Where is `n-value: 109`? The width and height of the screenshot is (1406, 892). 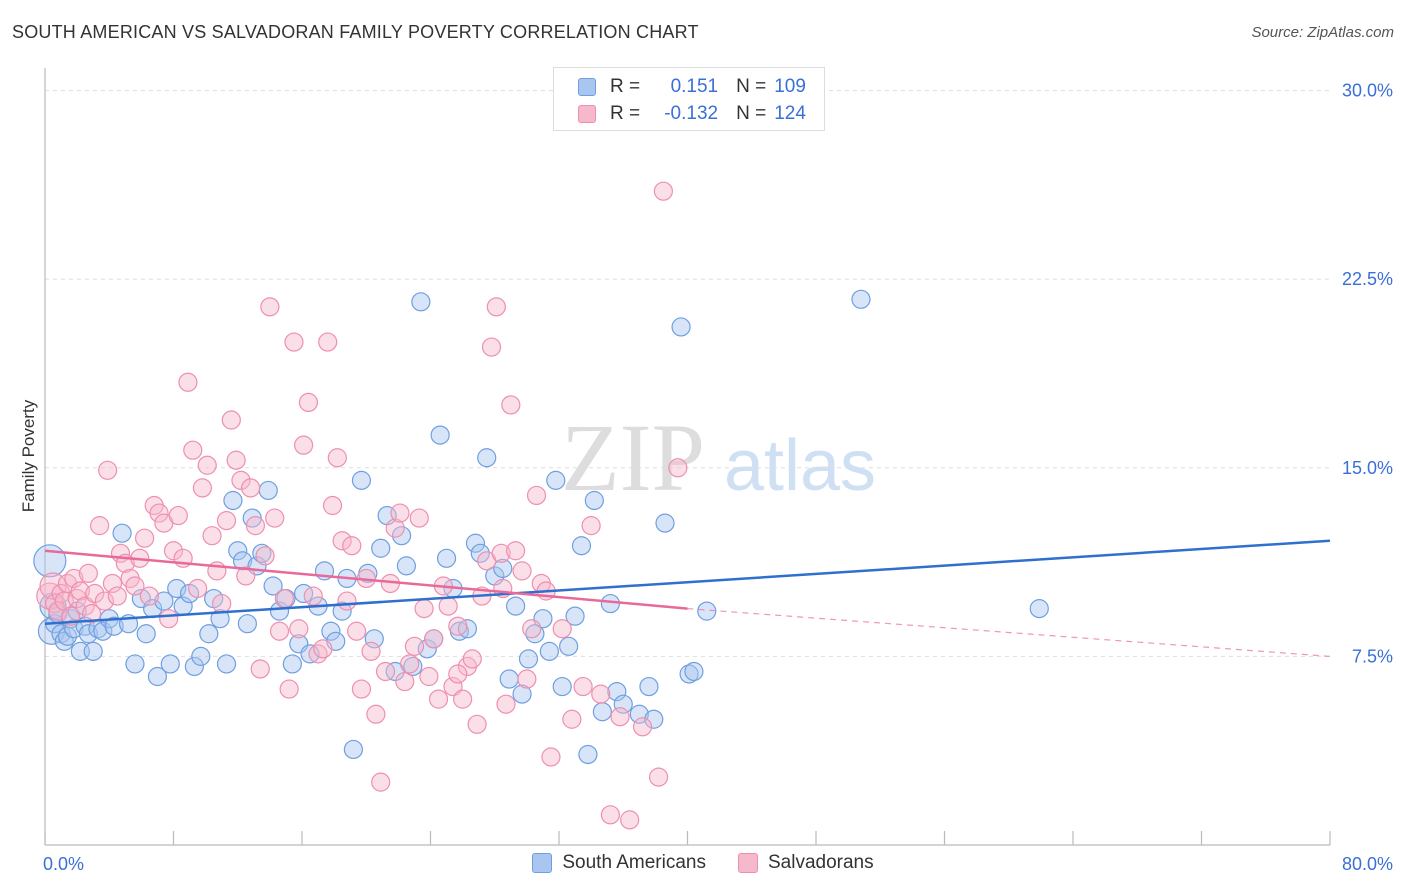 n-value: 109 is located at coordinates (790, 86).